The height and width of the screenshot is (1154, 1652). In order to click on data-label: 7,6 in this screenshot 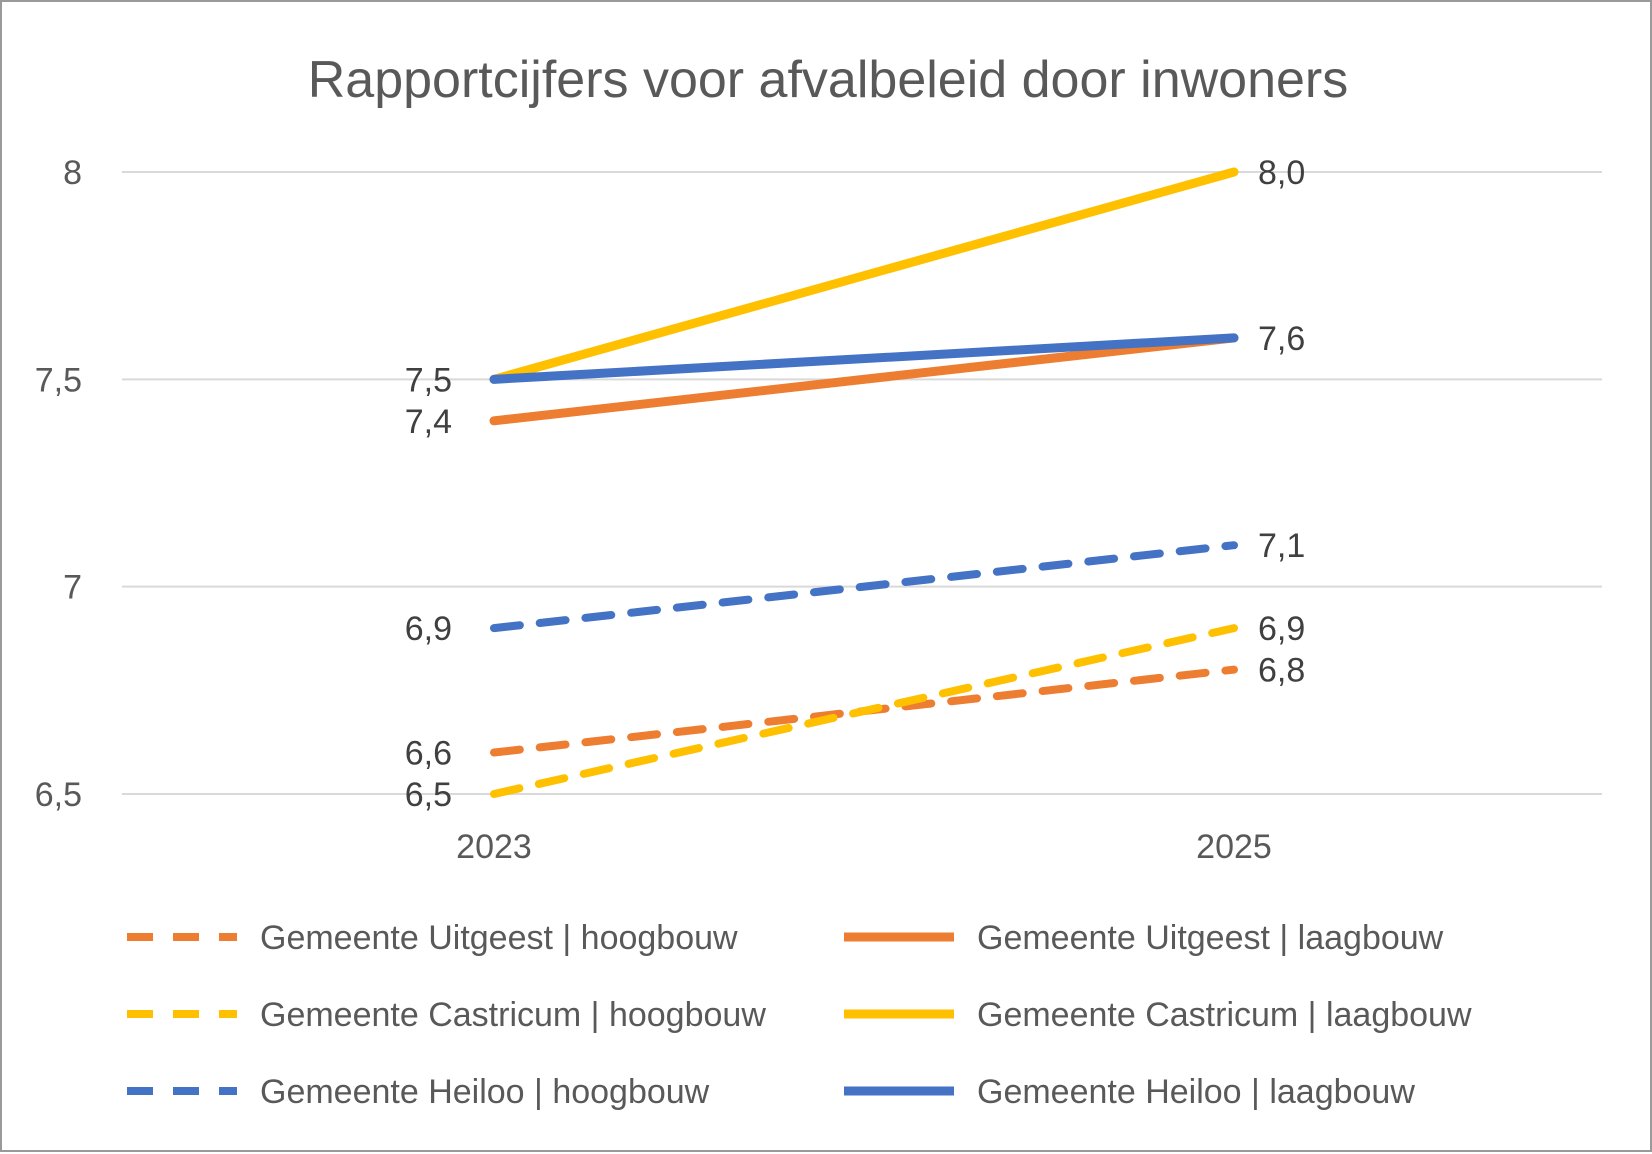, I will do `click(1281, 339)`.